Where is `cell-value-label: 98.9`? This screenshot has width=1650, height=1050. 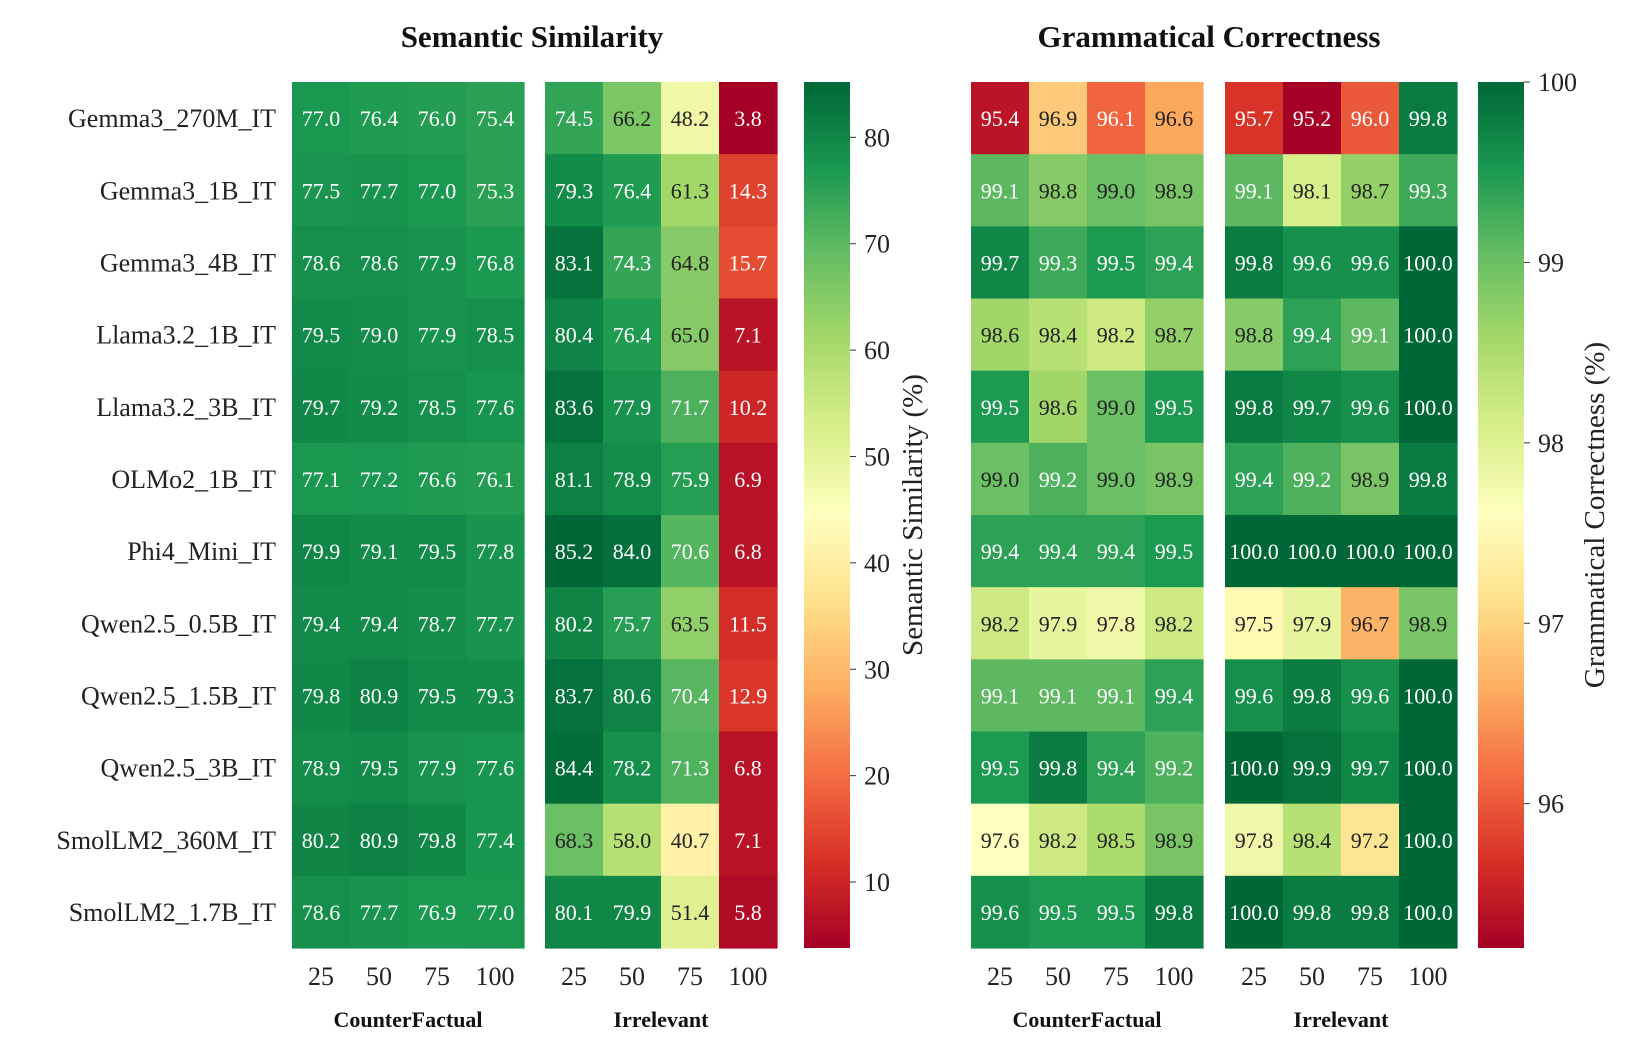
cell-value-label: 98.9 is located at coordinates (1174, 840).